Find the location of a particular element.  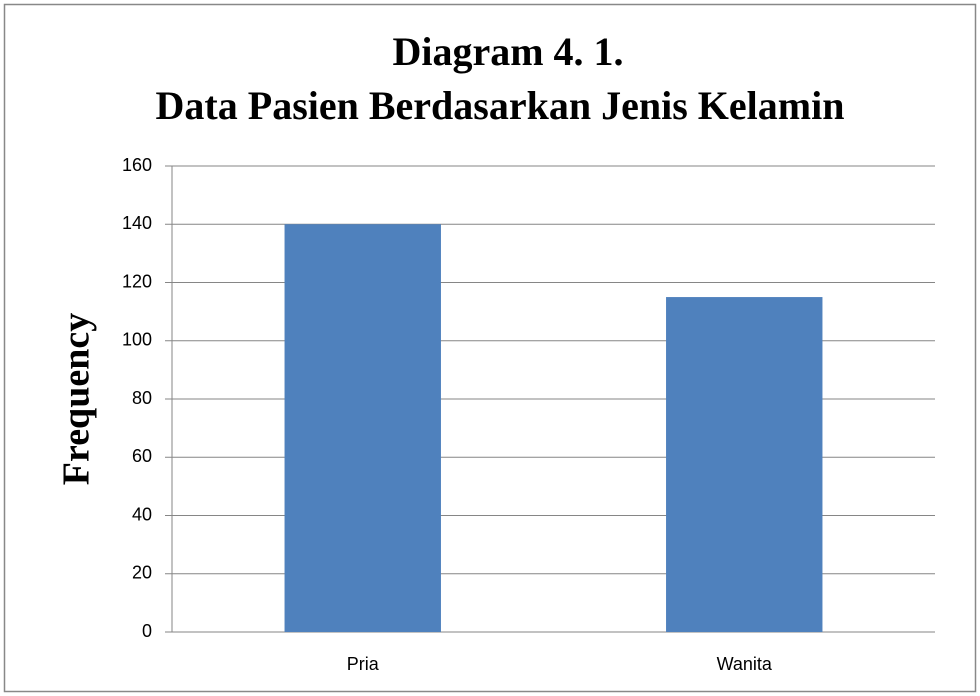

y-tick-label: 160 is located at coordinates (137, 165).